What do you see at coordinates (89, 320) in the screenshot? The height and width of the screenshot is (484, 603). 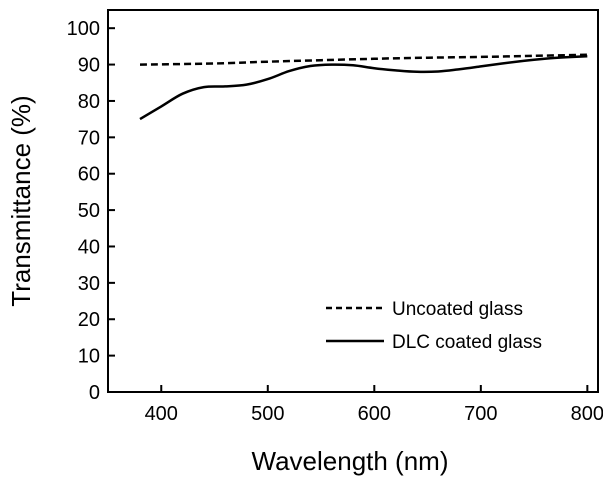 I see `y-tick-label: 20` at bounding box center [89, 320].